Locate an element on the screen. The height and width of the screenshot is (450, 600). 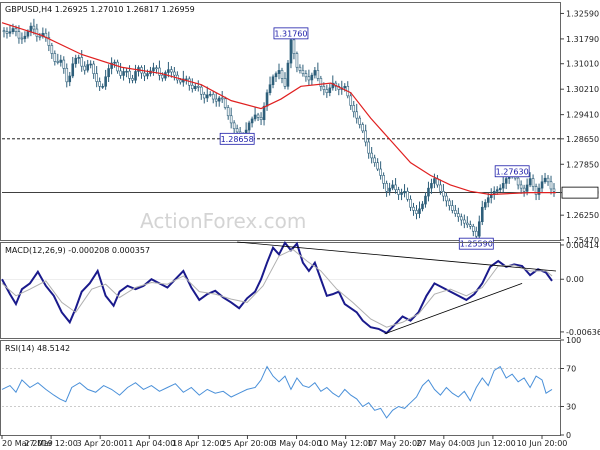
x-tick-label: 10 Jun 20:00 is located at coordinates (542, 443).